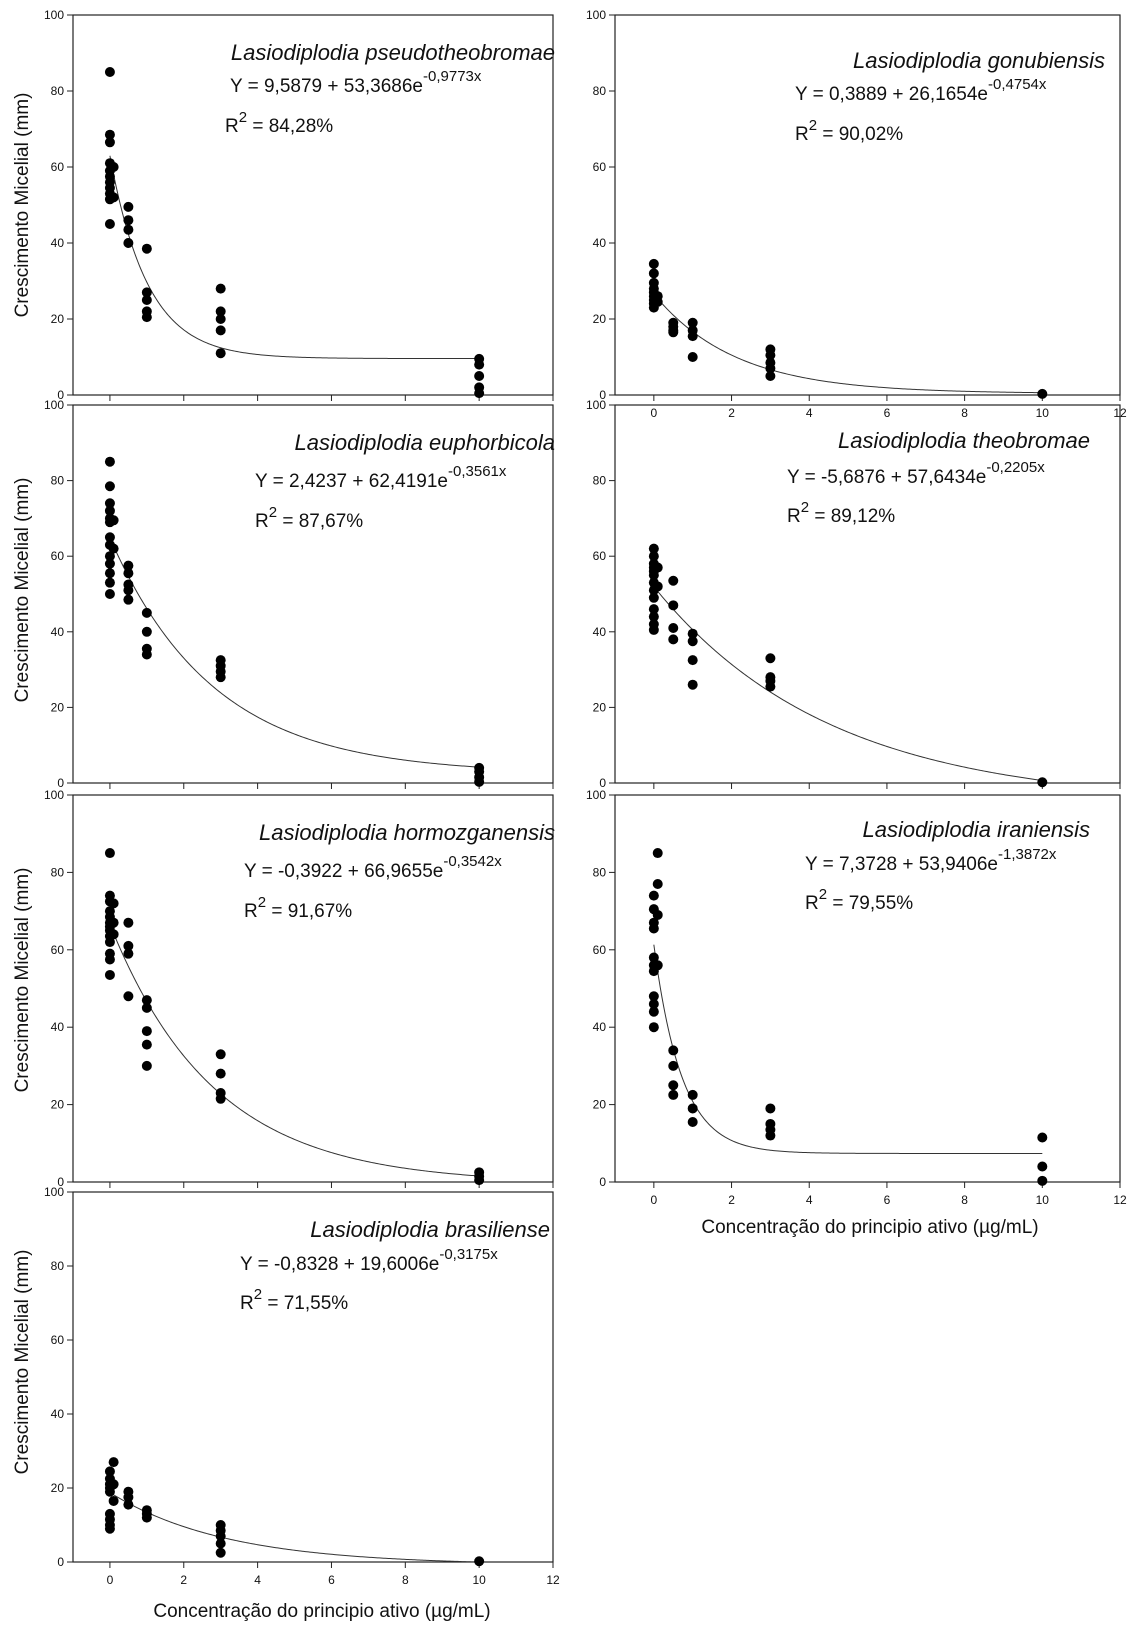  What do you see at coordinates (976, 829) in the screenshot?
I see `species-title: Lasiodiplodia iraniensis` at bounding box center [976, 829].